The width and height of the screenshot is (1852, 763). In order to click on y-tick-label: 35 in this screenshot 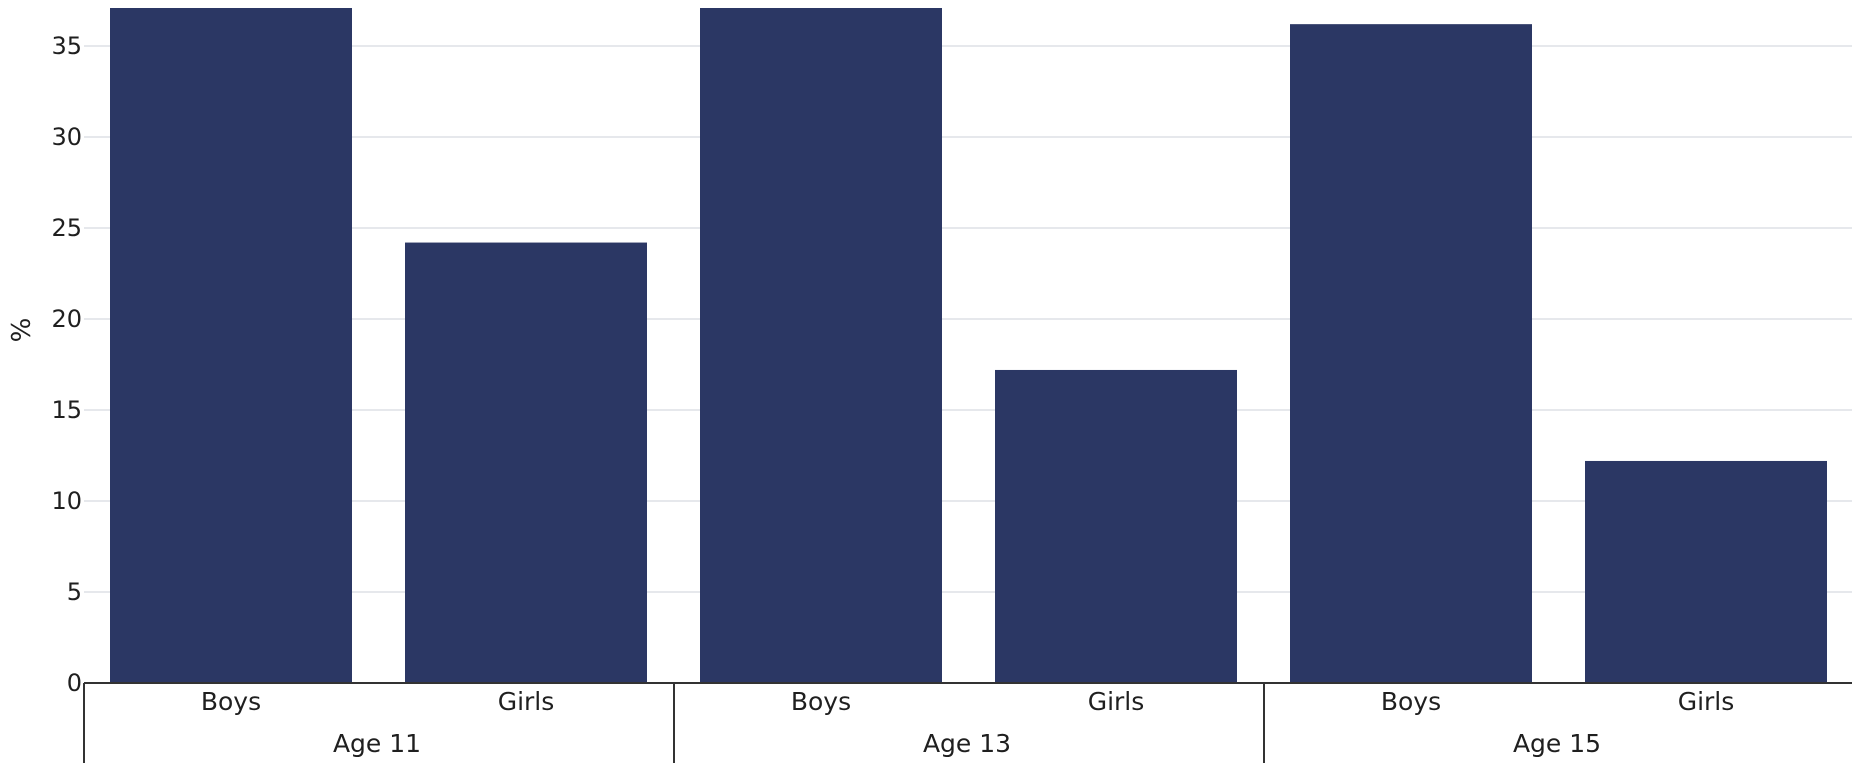, I will do `click(66, 46)`.